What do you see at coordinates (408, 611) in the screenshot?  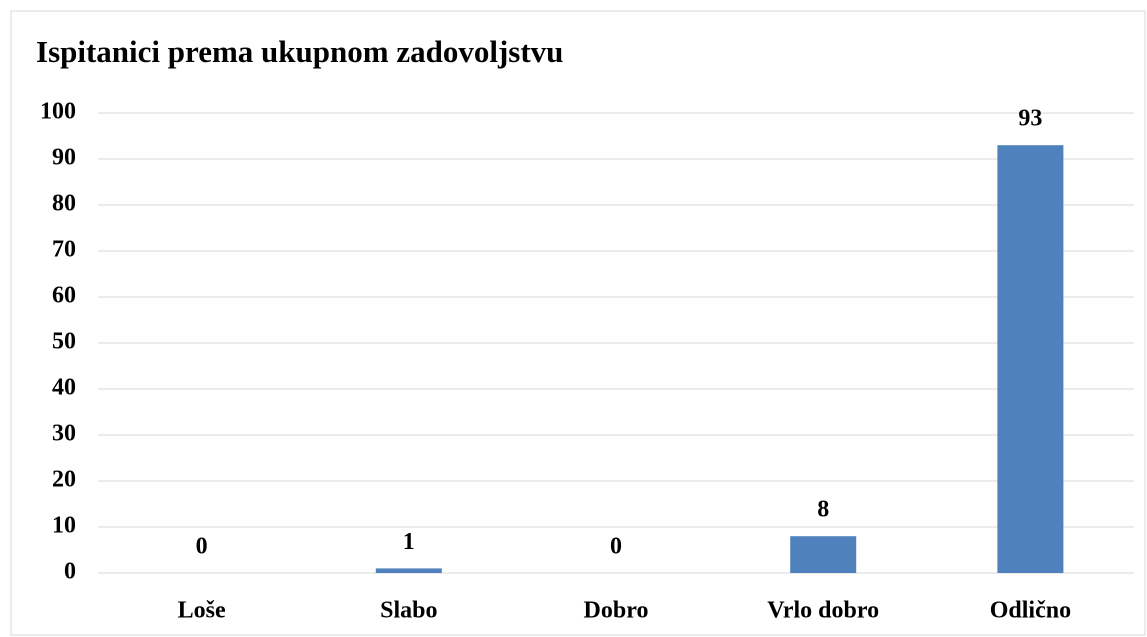 I see `x-tick-label: Slabo` at bounding box center [408, 611].